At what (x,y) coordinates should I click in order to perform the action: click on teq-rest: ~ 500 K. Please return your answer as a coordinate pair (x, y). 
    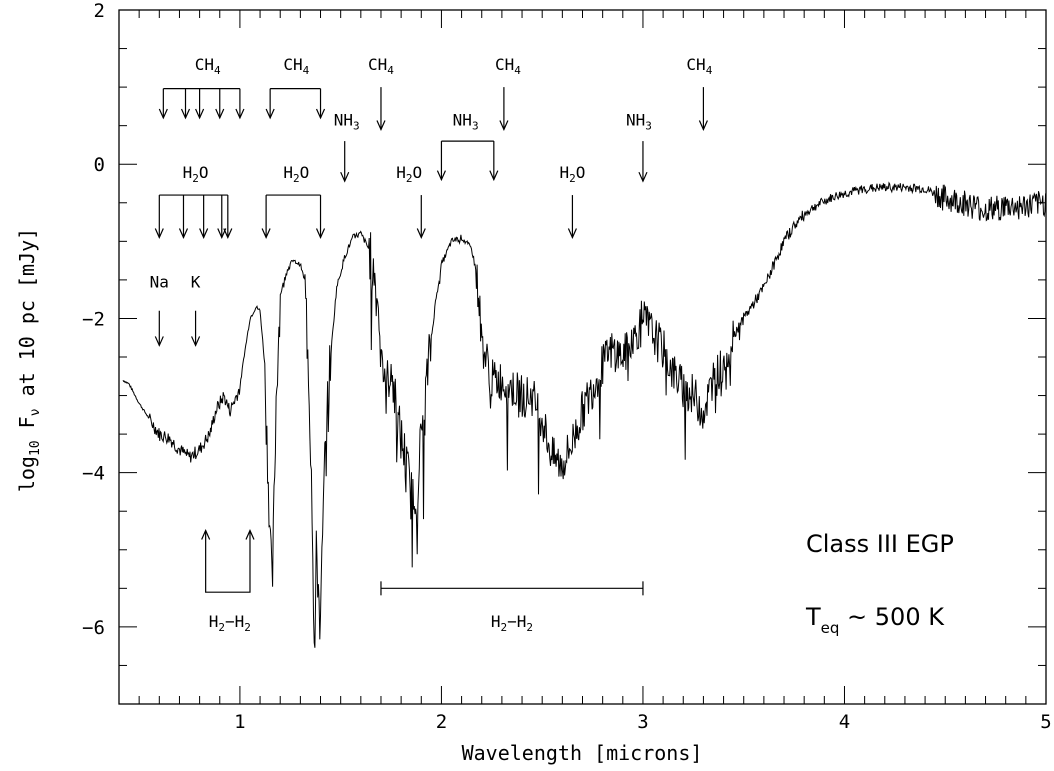
    Looking at the image, I should click on (892, 617).